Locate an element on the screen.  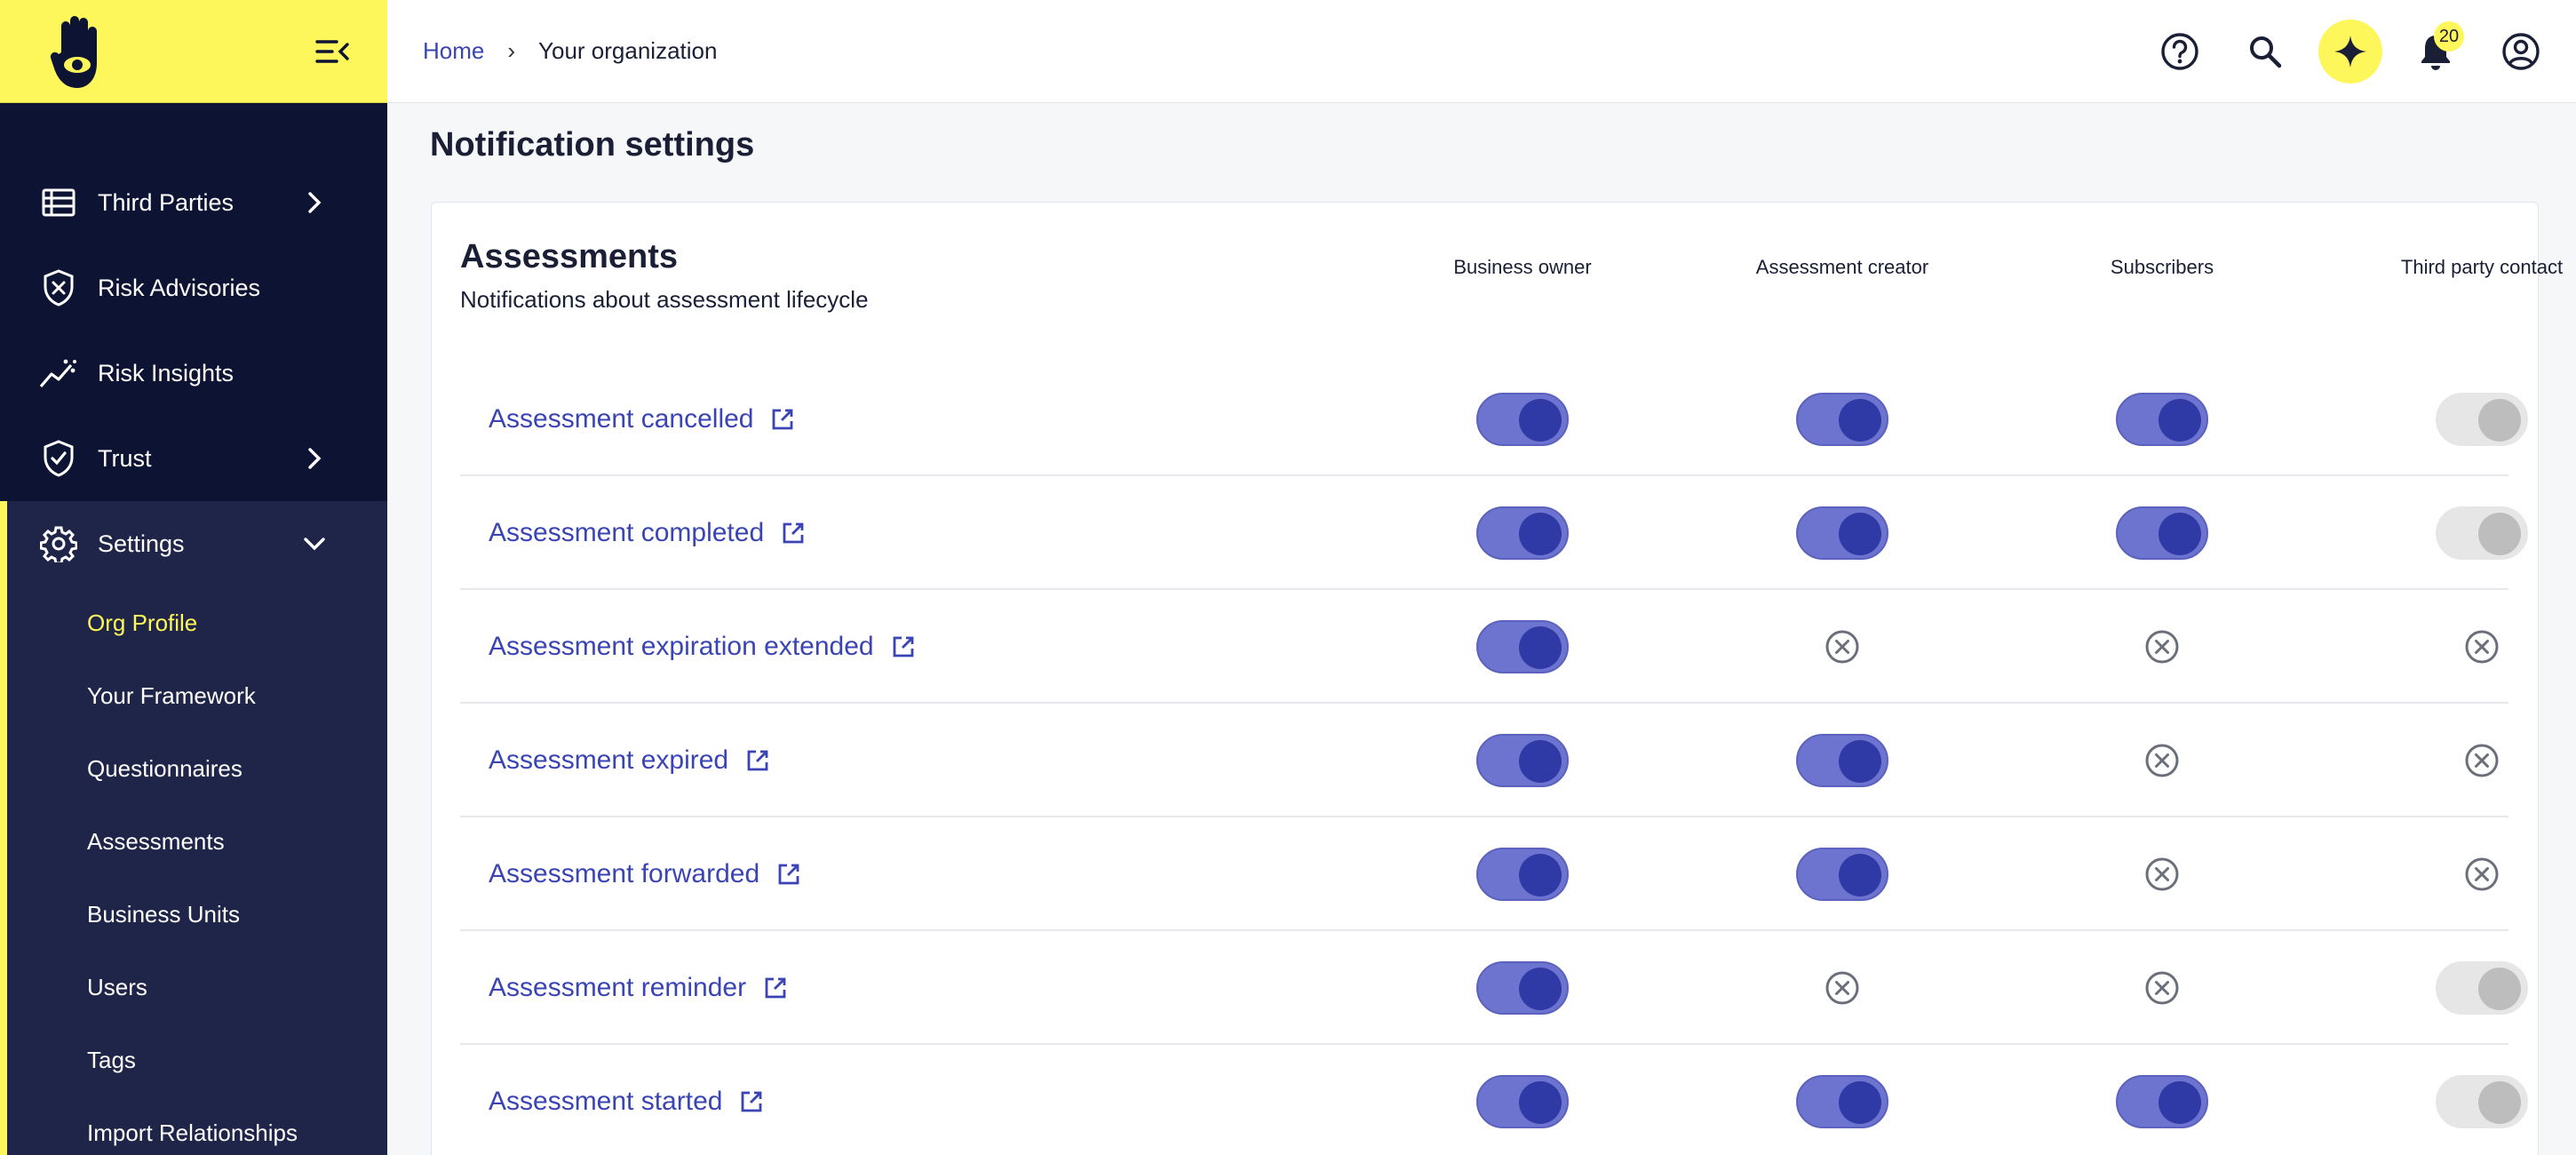
shield-x-icon is located at coordinates (58, 287).